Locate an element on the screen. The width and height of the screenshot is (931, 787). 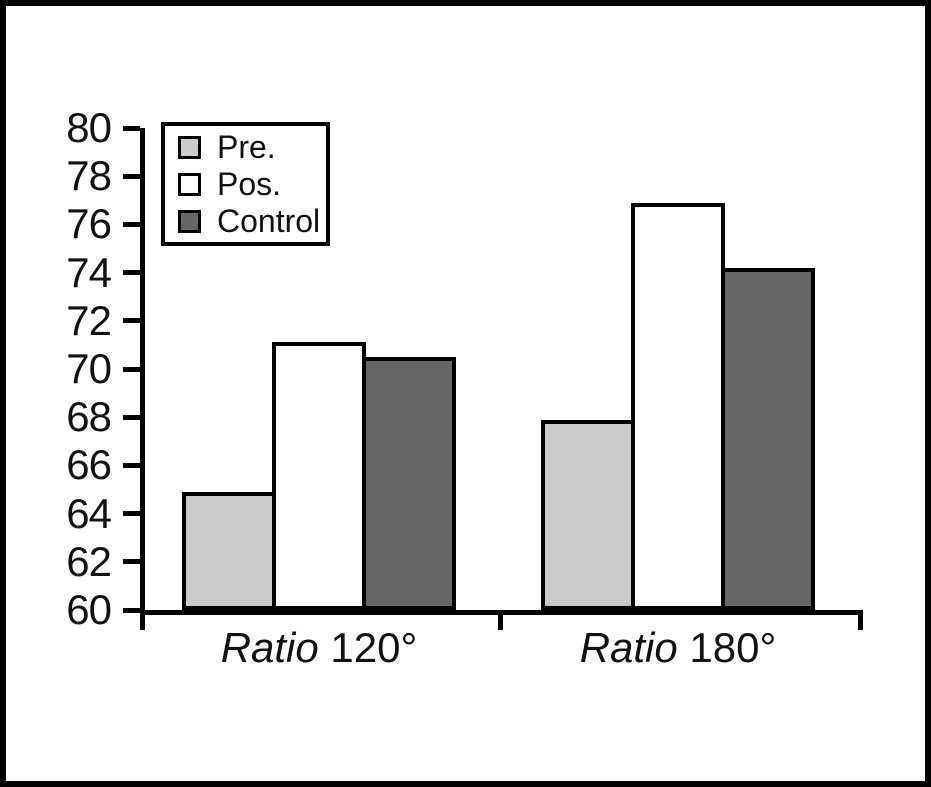
legend: Pre. Pos. Control is located at coordinates (245, 184).